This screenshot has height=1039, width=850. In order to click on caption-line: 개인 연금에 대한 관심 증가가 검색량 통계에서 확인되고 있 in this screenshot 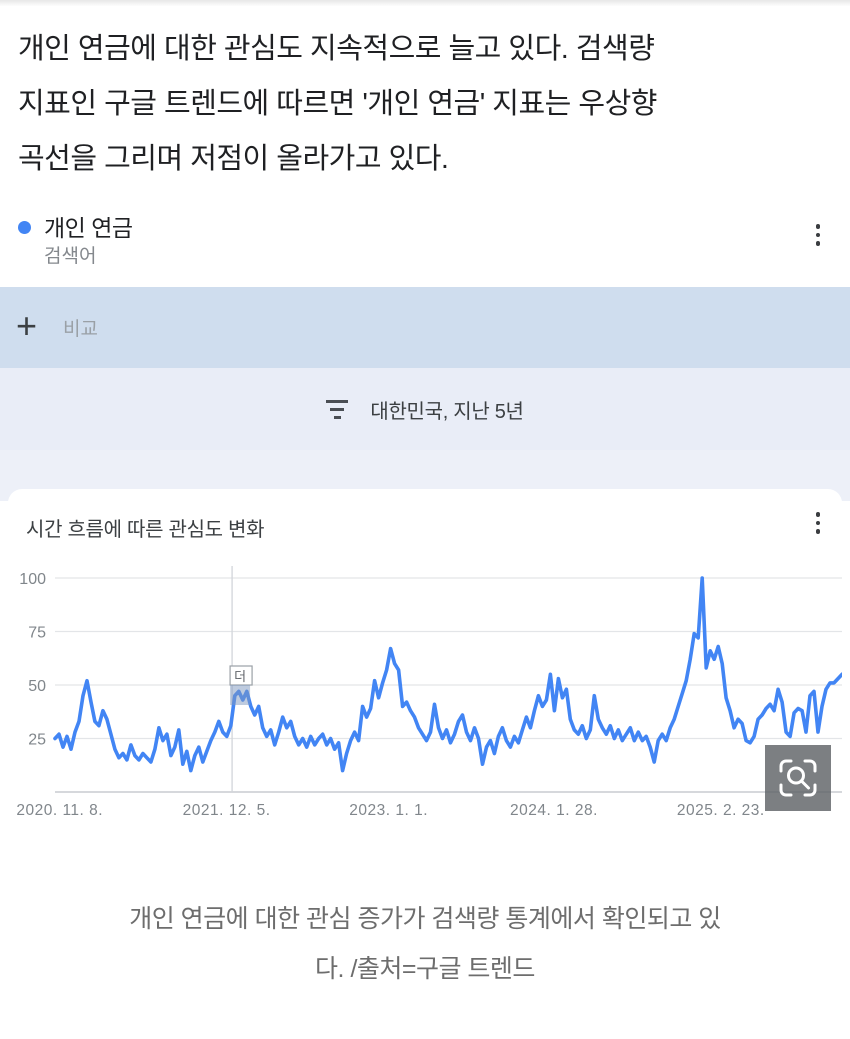, I will do `click(425, 919)`.